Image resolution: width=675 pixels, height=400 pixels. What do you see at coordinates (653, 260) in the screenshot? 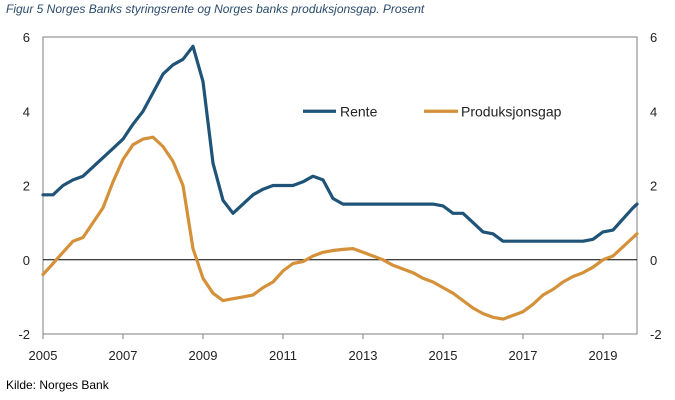
I see `y-tick-label-right: 0` at bounding box center [653, 260].